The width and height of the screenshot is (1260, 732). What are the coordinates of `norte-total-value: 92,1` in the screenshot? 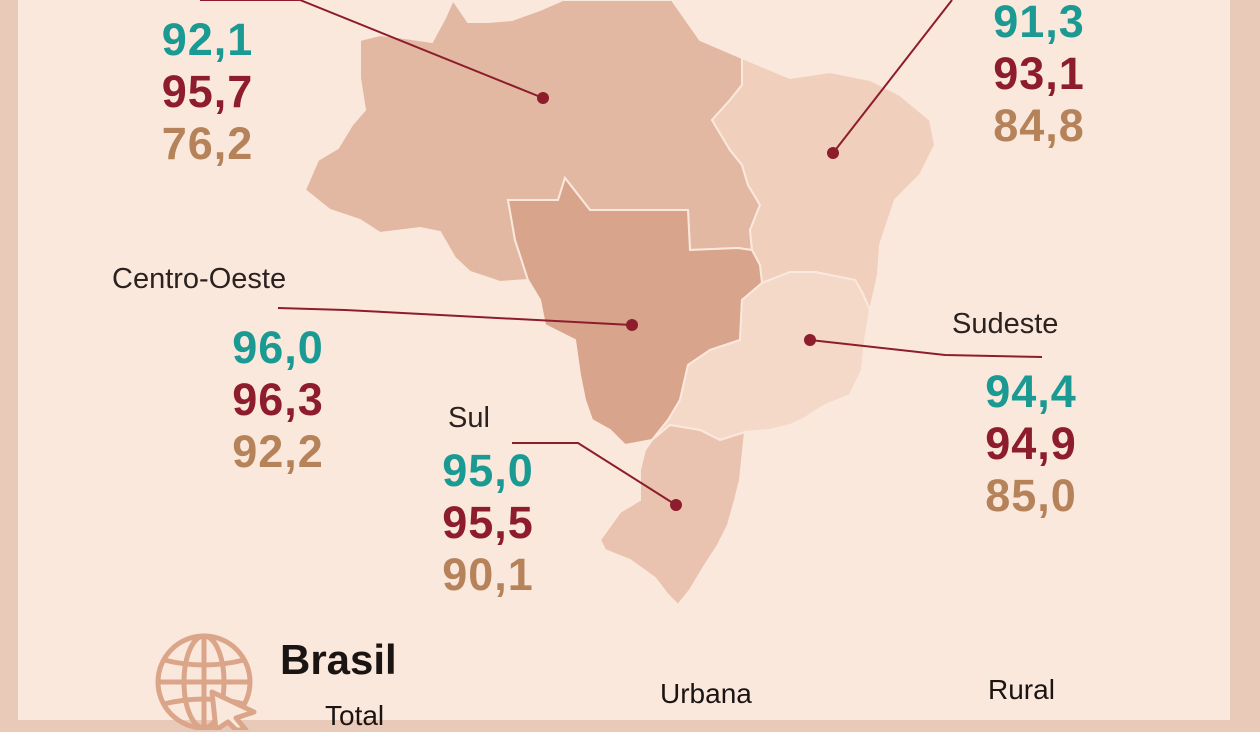 It's located at (207, 40).